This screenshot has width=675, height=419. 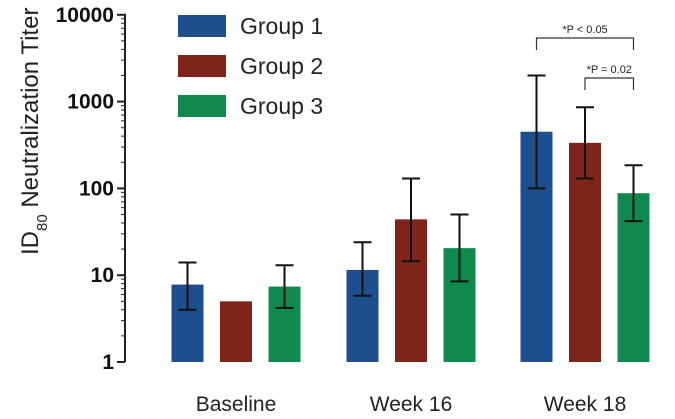 What do you see at coordinates (585, 404) in the screenshot?
I see `x-tick-label: Week 18` at bounding box center [585, 404].